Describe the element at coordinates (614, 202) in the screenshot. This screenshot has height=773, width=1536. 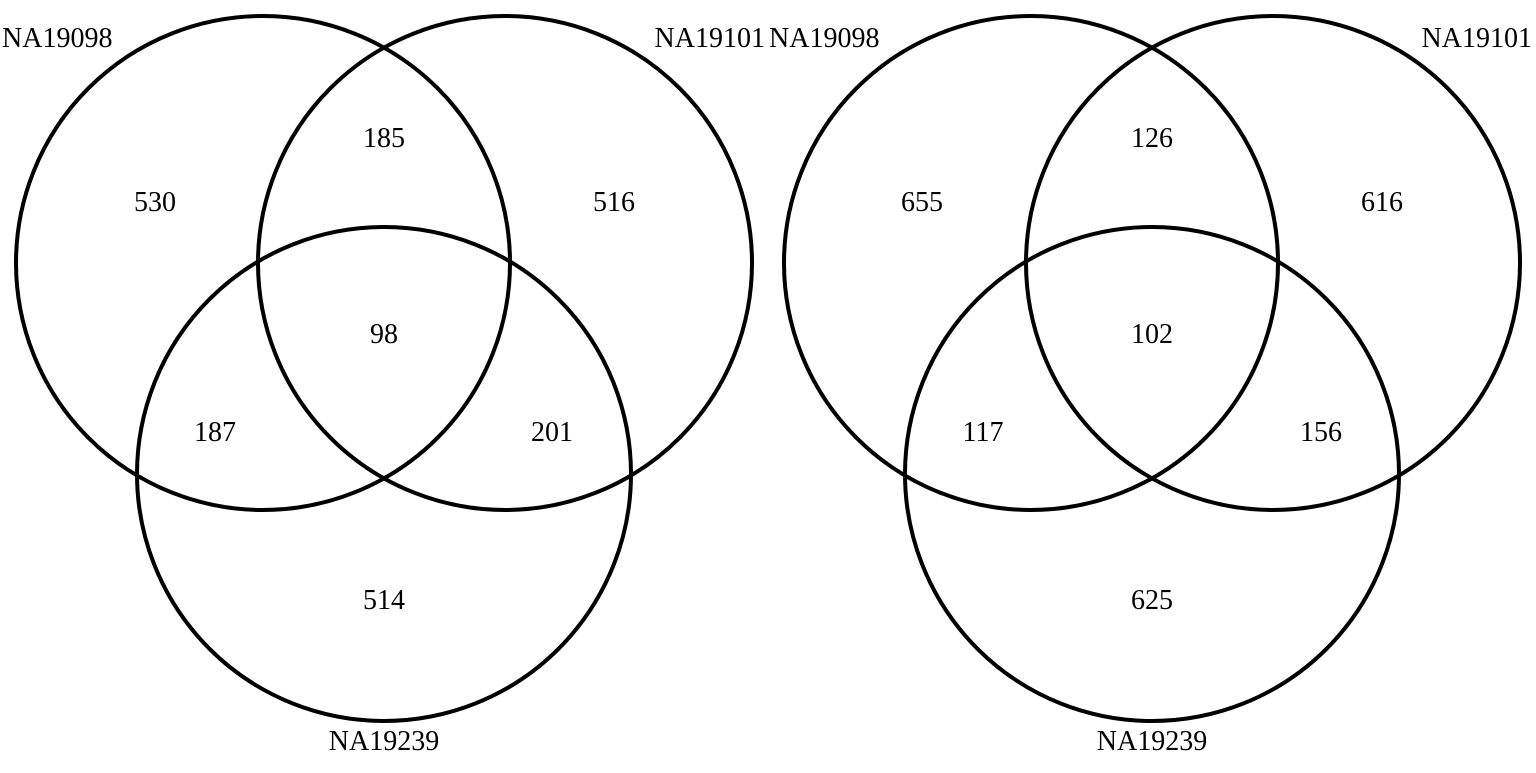
I see `region-b-only: 516` at that location.